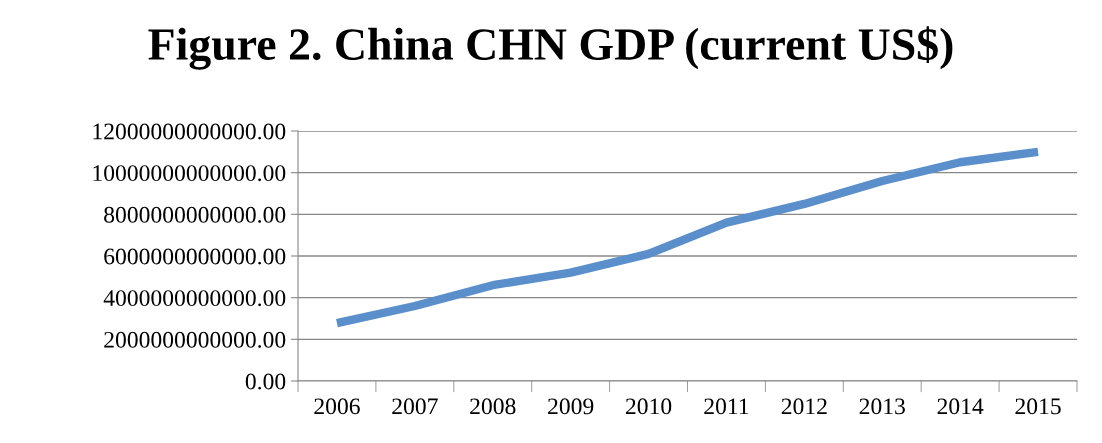 The height and width of the screenshot is (443, 1102). Describe the element at coordinates (804, 406) in the screenshot. I see `x-tick-label: 2012` at that location.